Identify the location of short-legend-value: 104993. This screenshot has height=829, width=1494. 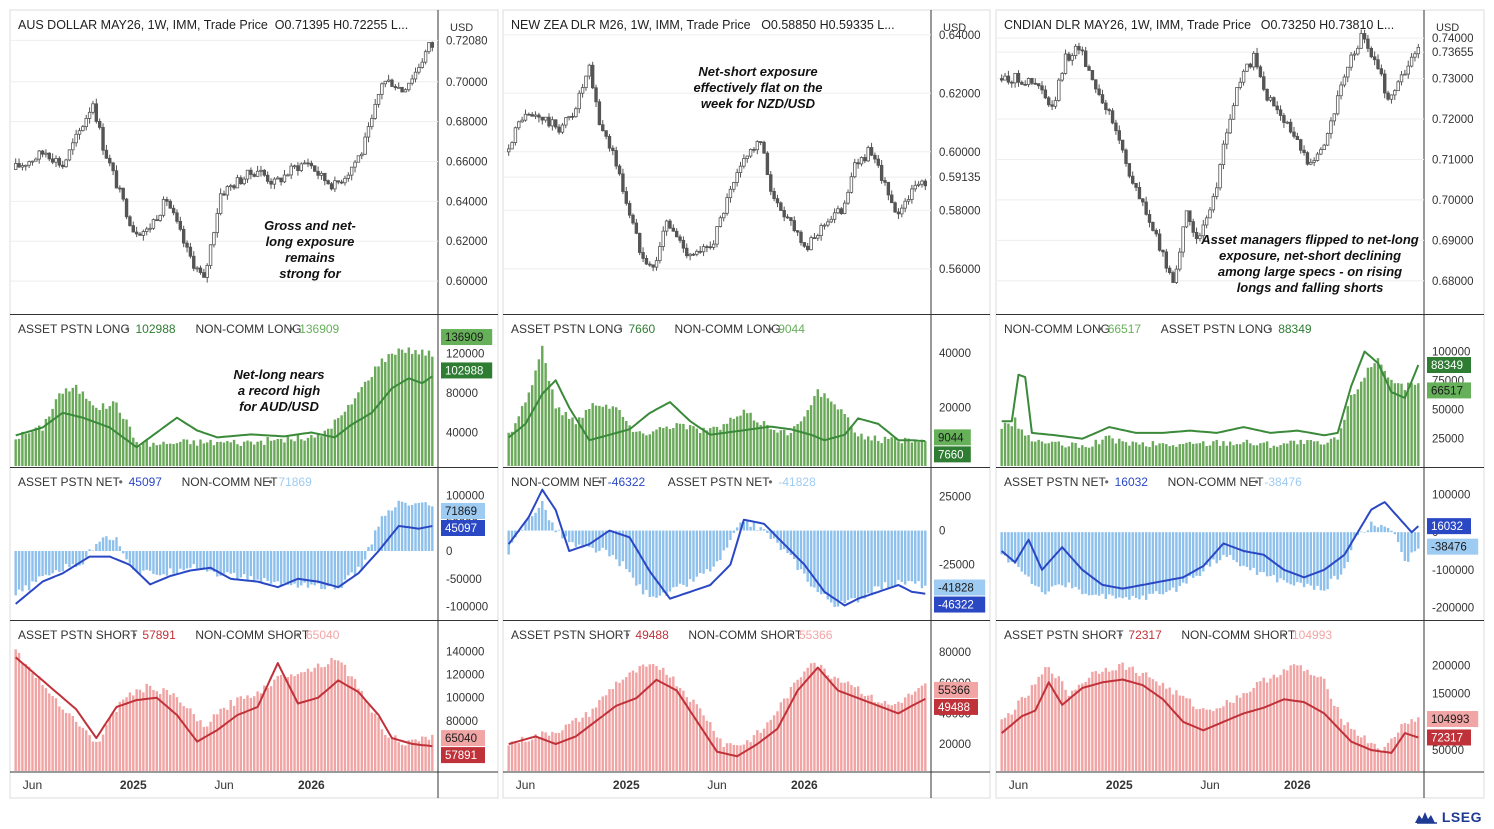
(1312, 635).